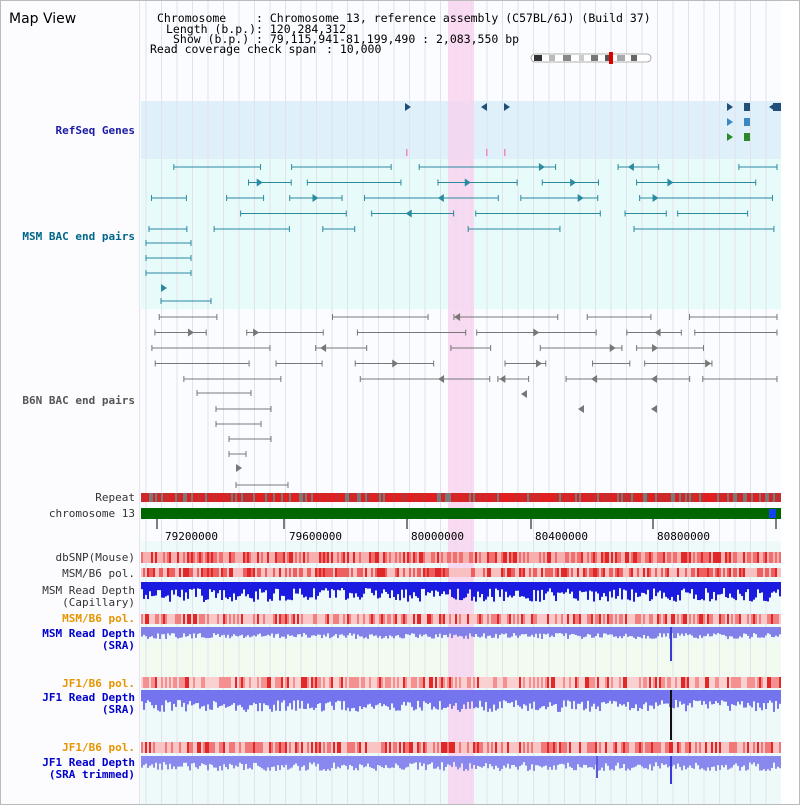 This screenshot has width=800, height=805. Describe the element at coordinates (78, 400) in the screenshot. I see `b6n-bac-label: B6N BAC end pairs` at that location.